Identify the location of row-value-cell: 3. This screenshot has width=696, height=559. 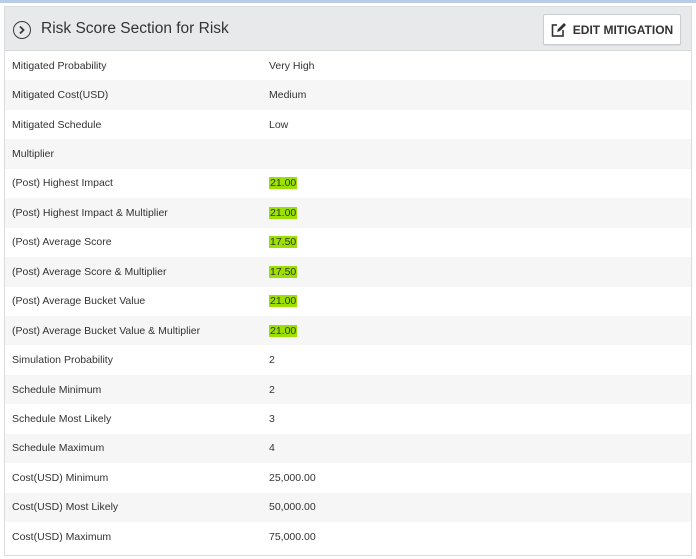
(480, 418).